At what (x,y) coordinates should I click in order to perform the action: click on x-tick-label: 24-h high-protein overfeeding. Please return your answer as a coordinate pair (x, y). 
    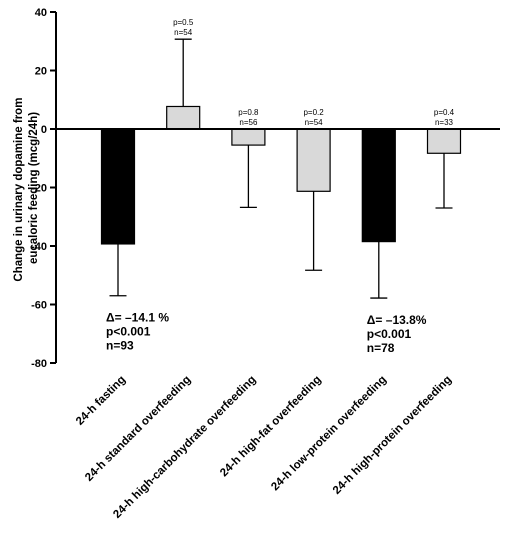
    Looking at the image, I should click on (392, 435).